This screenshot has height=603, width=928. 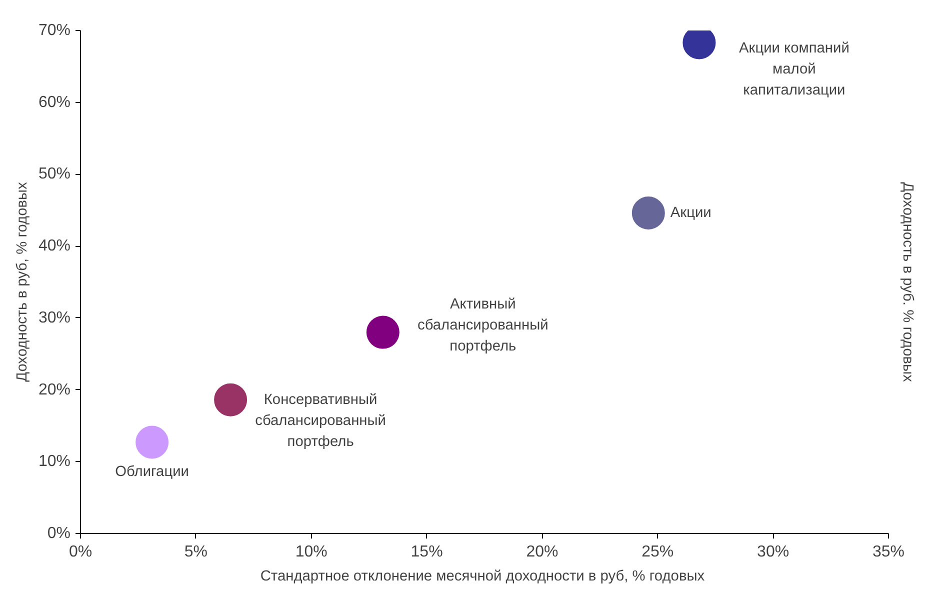 I want to click on y2-axis-title: Доходность в руб. % годовых, so click(x=908, y=282).